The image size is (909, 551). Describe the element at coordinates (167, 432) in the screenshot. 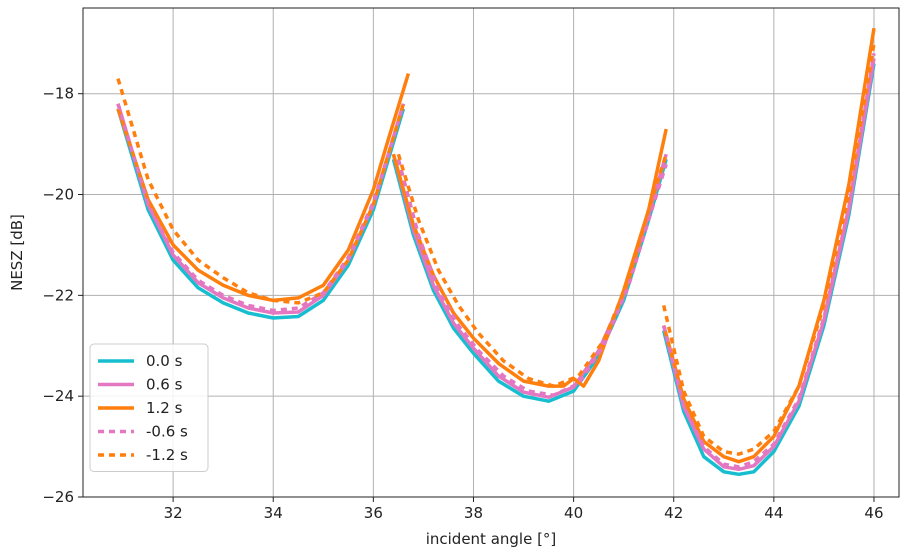

I see `legend-label: -0.6 s` at that location.